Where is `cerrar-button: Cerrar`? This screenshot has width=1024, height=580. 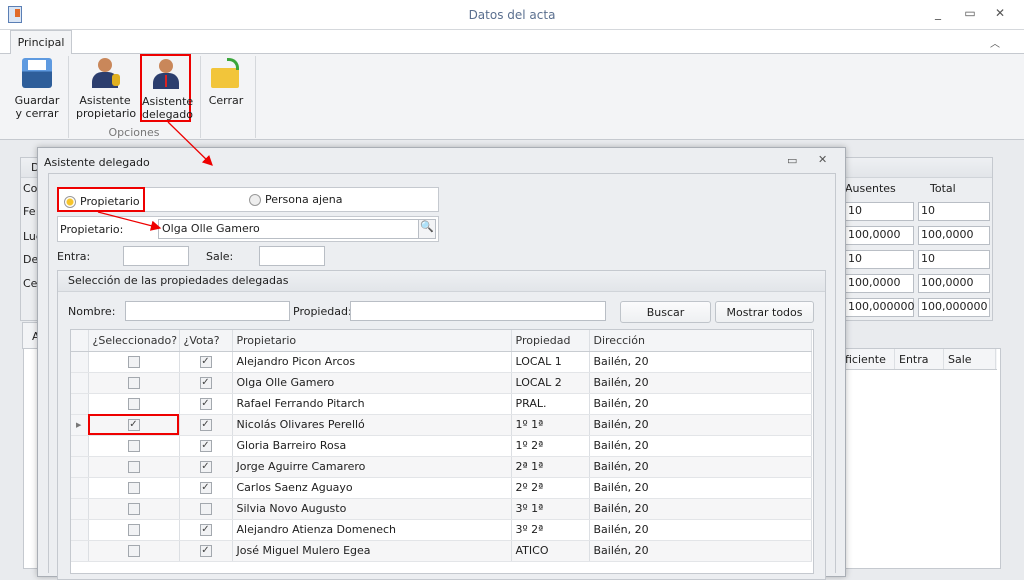 cerrar-button: Cerrar is located at coordinates (226, 82).